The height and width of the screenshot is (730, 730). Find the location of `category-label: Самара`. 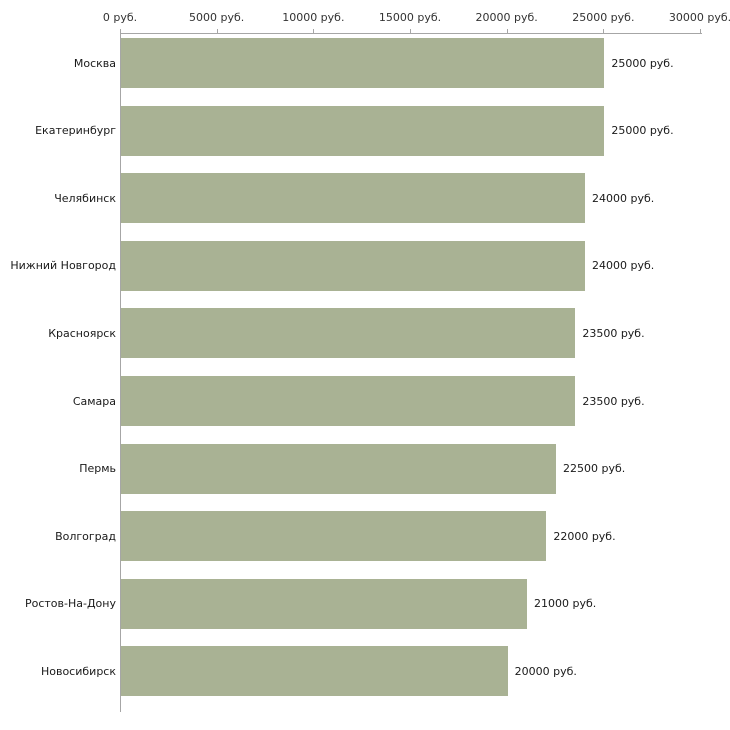

category-label: Самара is located at coordinates (94, 401).